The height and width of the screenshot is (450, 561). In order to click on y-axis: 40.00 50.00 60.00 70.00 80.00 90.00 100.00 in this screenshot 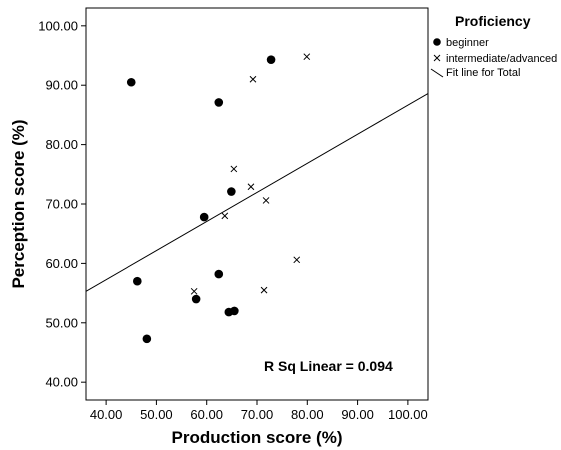, I will do `click(62, 204)`.